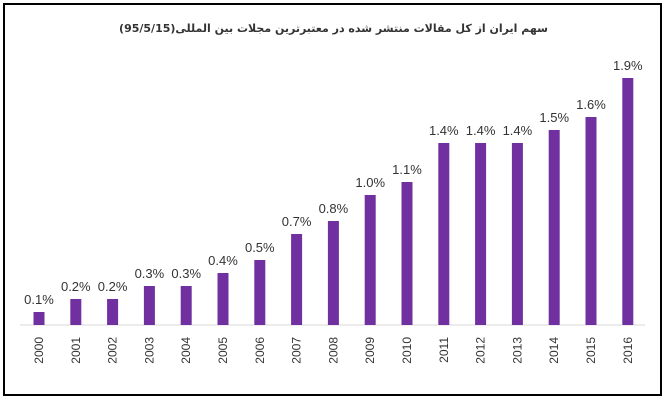 This screenshot has height=401, width=667. I want to click on data-label-2010: 1.1%, so click(407, 169).